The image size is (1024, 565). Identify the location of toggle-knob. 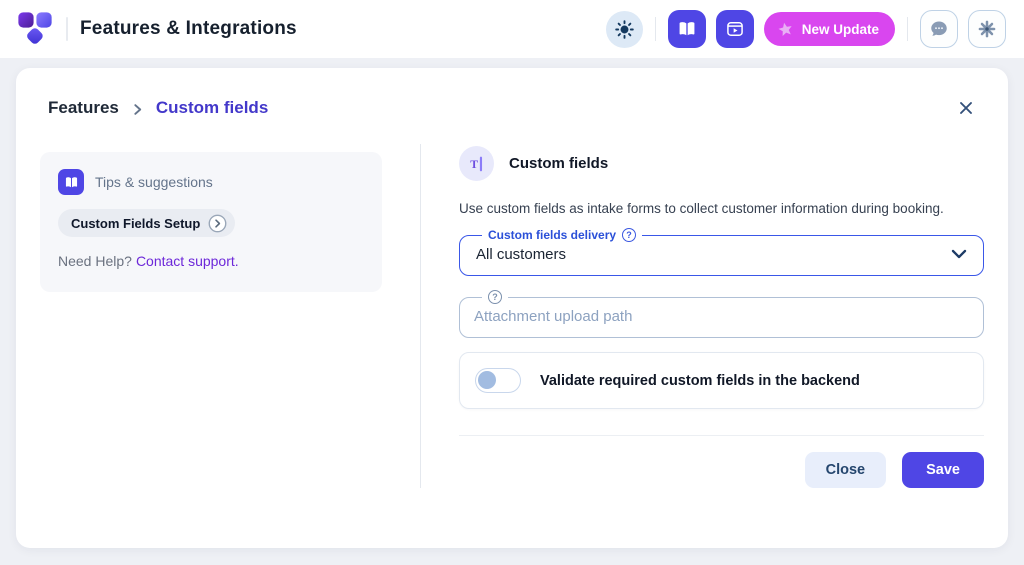
(487, 379).